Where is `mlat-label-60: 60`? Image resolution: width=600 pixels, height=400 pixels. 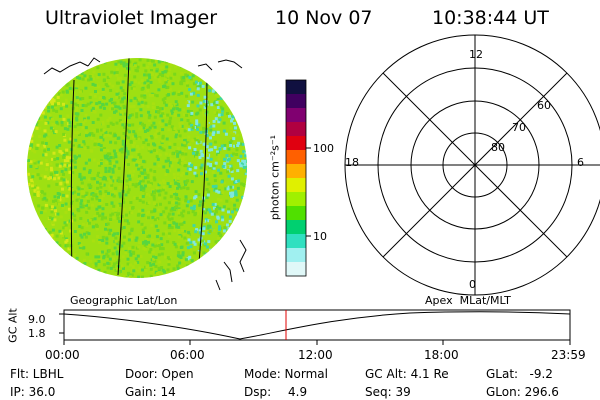
mlat-label-60: 60 is located at coordinates (544, 105).